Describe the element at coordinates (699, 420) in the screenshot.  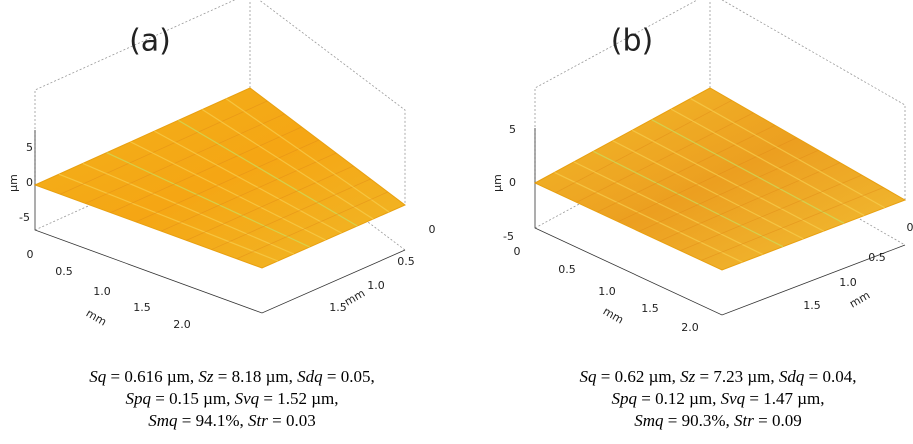
I see `parameter-value: = 90.3%,` at that location.